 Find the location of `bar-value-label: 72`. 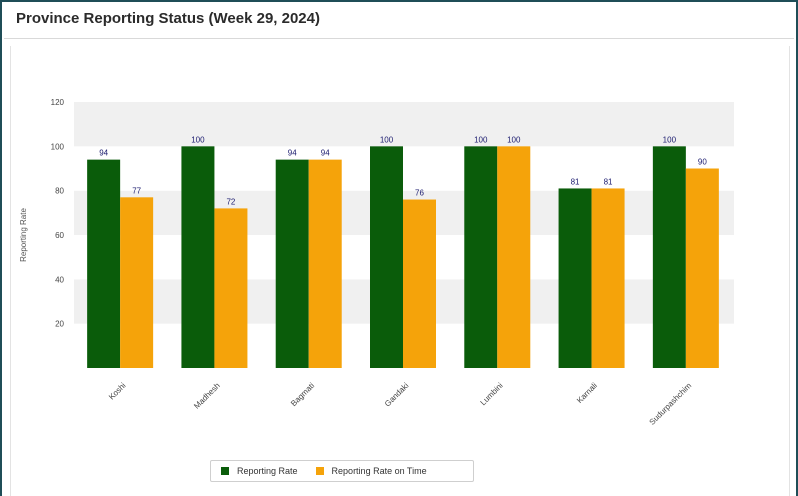

bar-value-label: 72 is located at coordinates (230, 201).